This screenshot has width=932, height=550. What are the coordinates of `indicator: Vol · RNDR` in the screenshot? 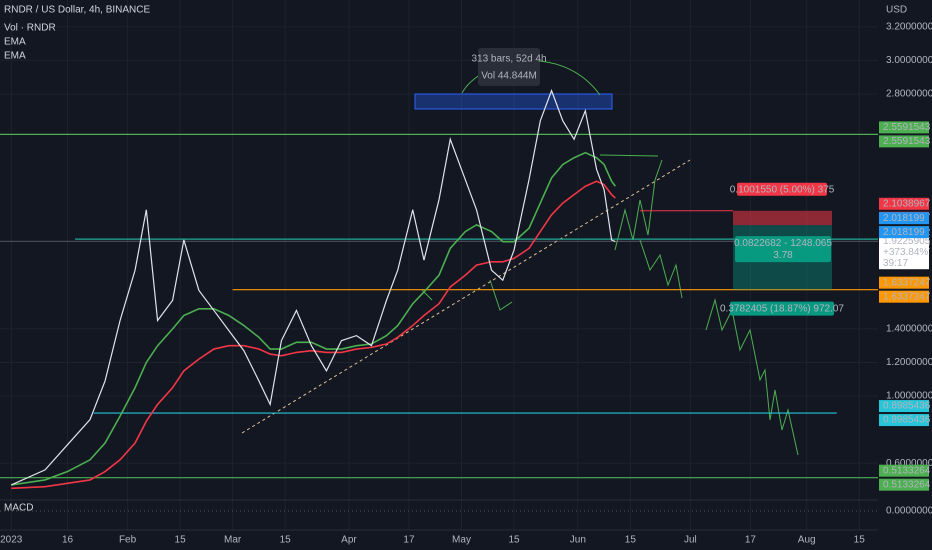 It's located at (30, 28).